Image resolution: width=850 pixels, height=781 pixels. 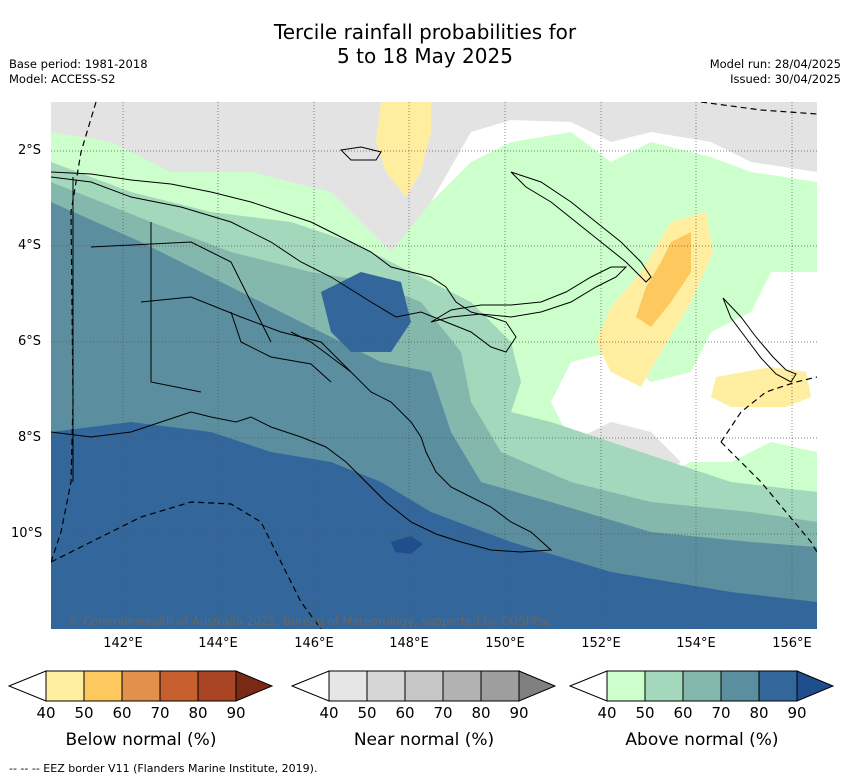 What do you see at coordinates (218, 643) in the screenshot?
I see `lon-label-144e: 144°E` at bounding box center [218, 643].